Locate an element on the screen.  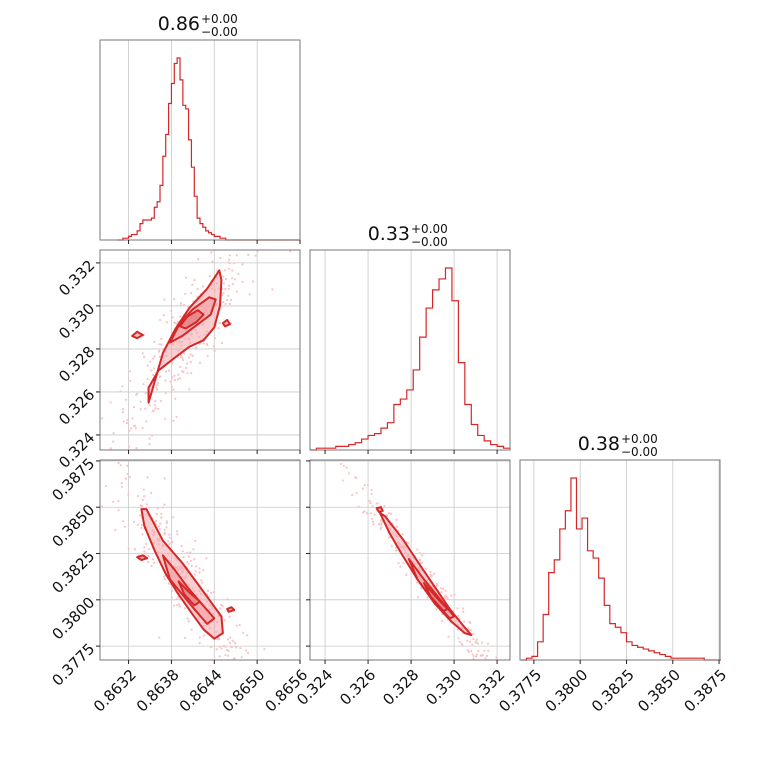
y-tick-label: 0.3775 is located at coordinates (74, 665).